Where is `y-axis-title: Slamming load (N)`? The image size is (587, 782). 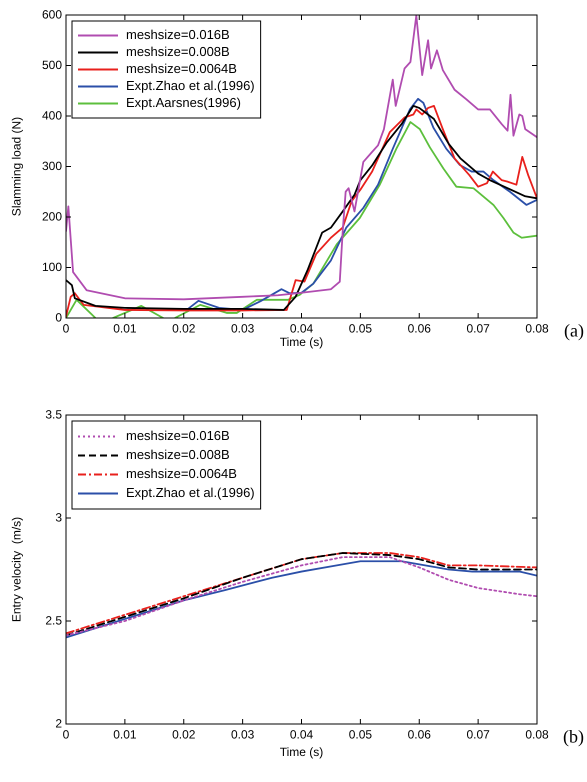 y-axis-title: Slamming load (N) is located at coordinates (17, 166).